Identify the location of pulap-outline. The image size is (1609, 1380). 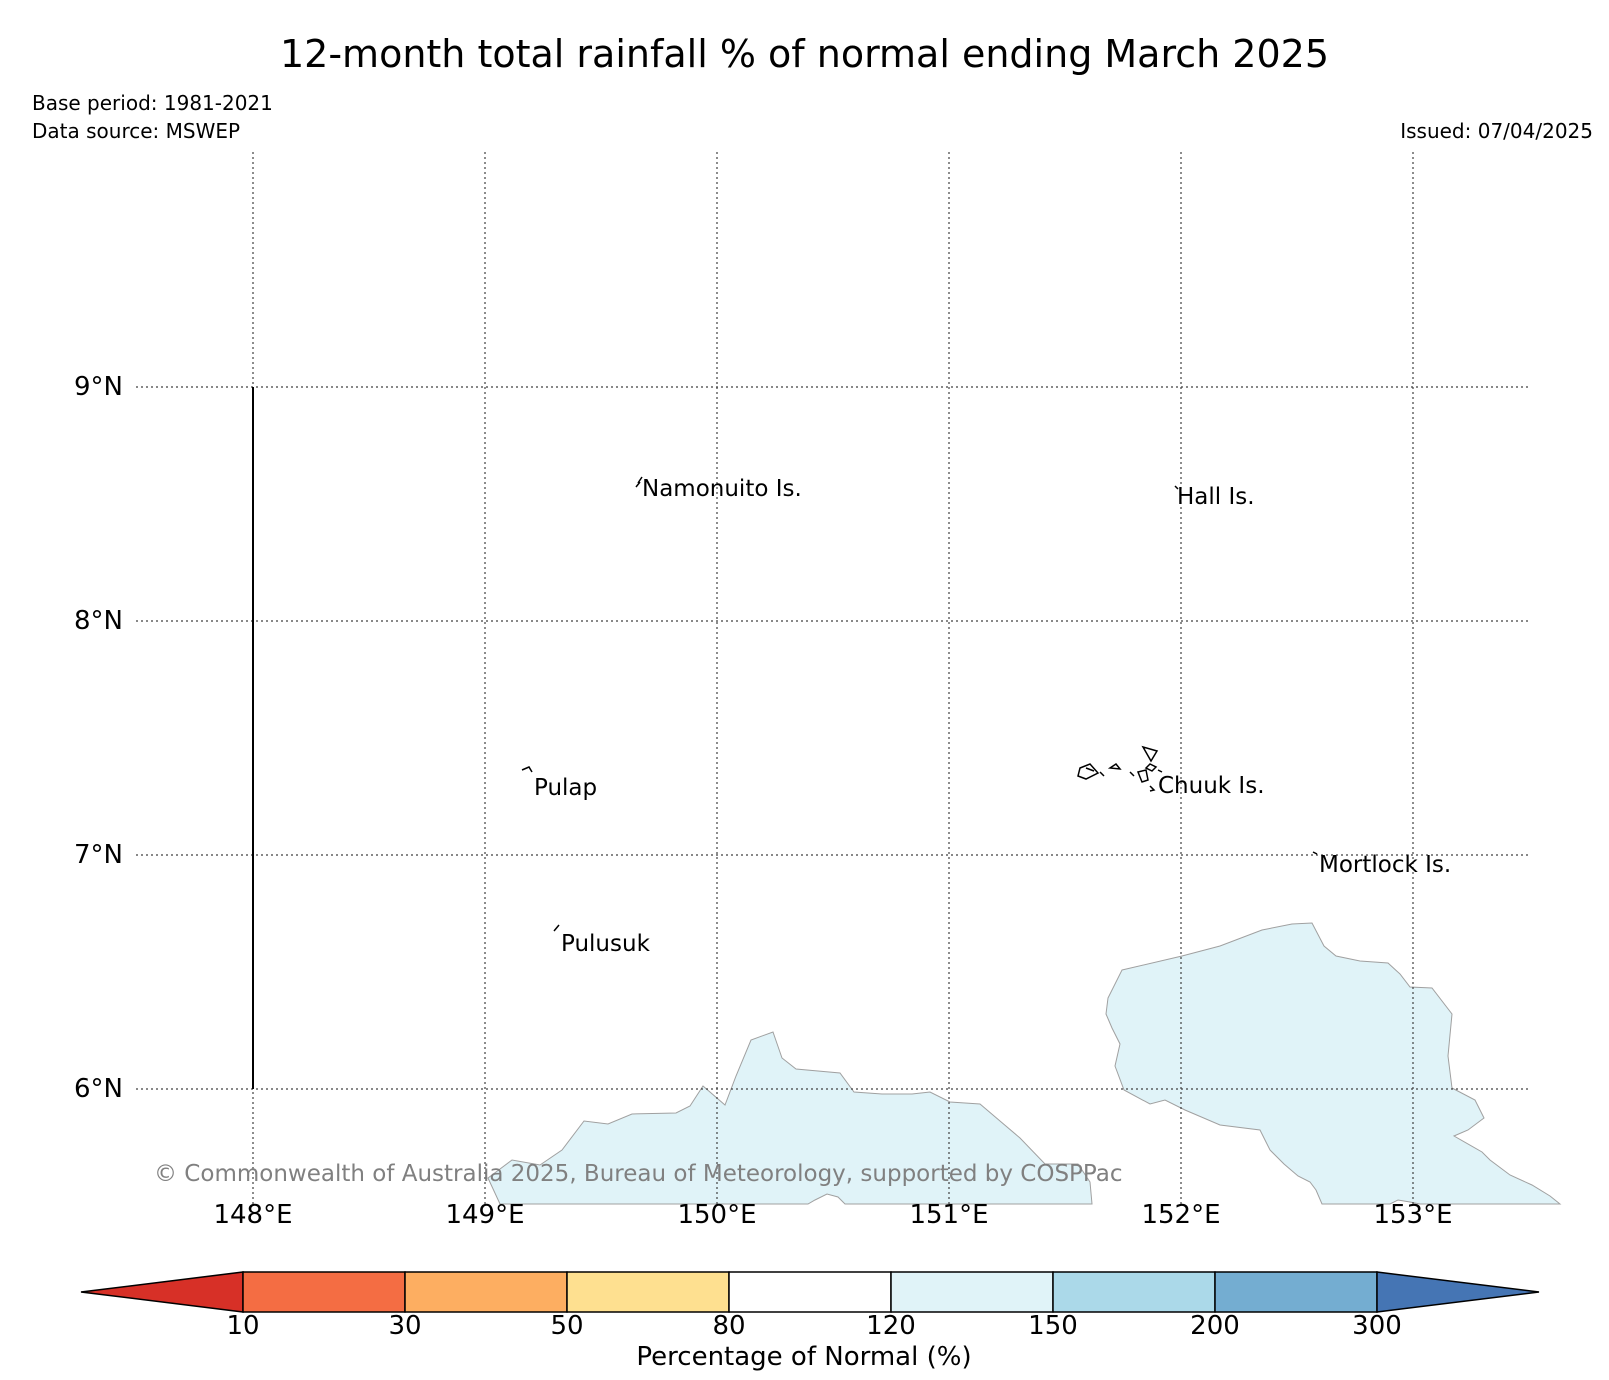
(527, 769).